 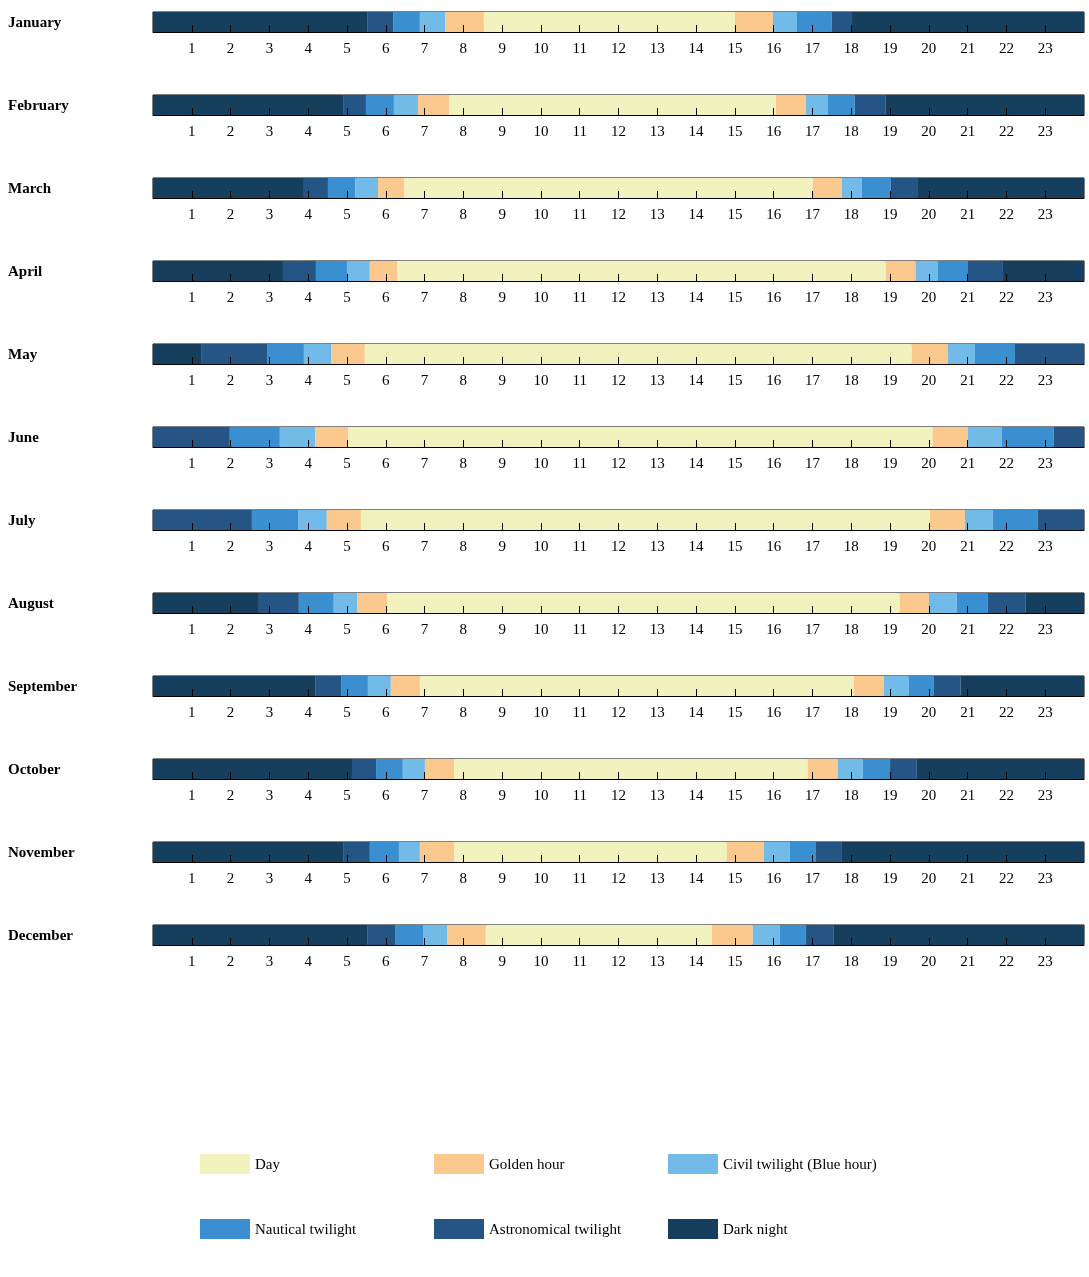 I want to click on legend-label: Nautical twilight, so click(x=306, y=1229).